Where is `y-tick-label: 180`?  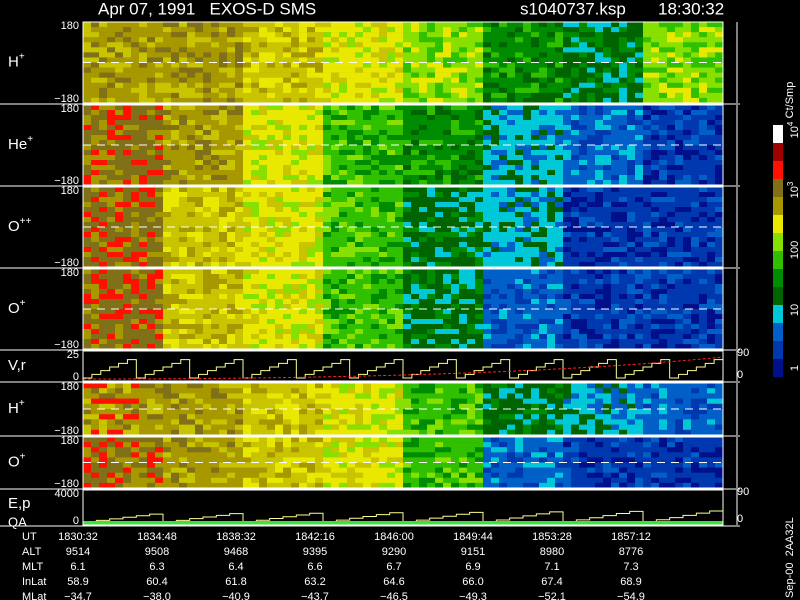 y-tick-label: 180 is located at coordinates (70, 26).